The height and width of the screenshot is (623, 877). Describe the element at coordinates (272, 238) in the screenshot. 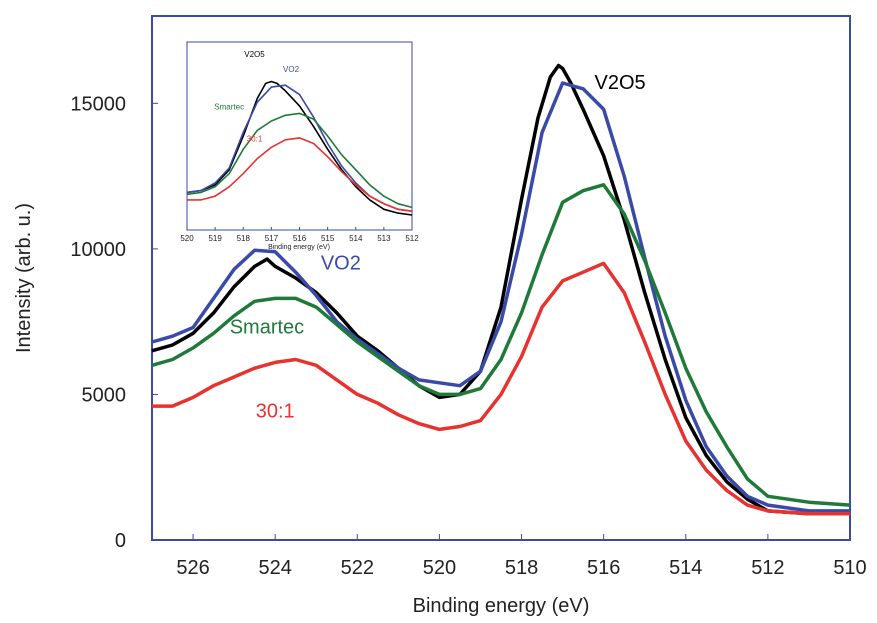

I see `inset-x-tick-label: 517` at that location.